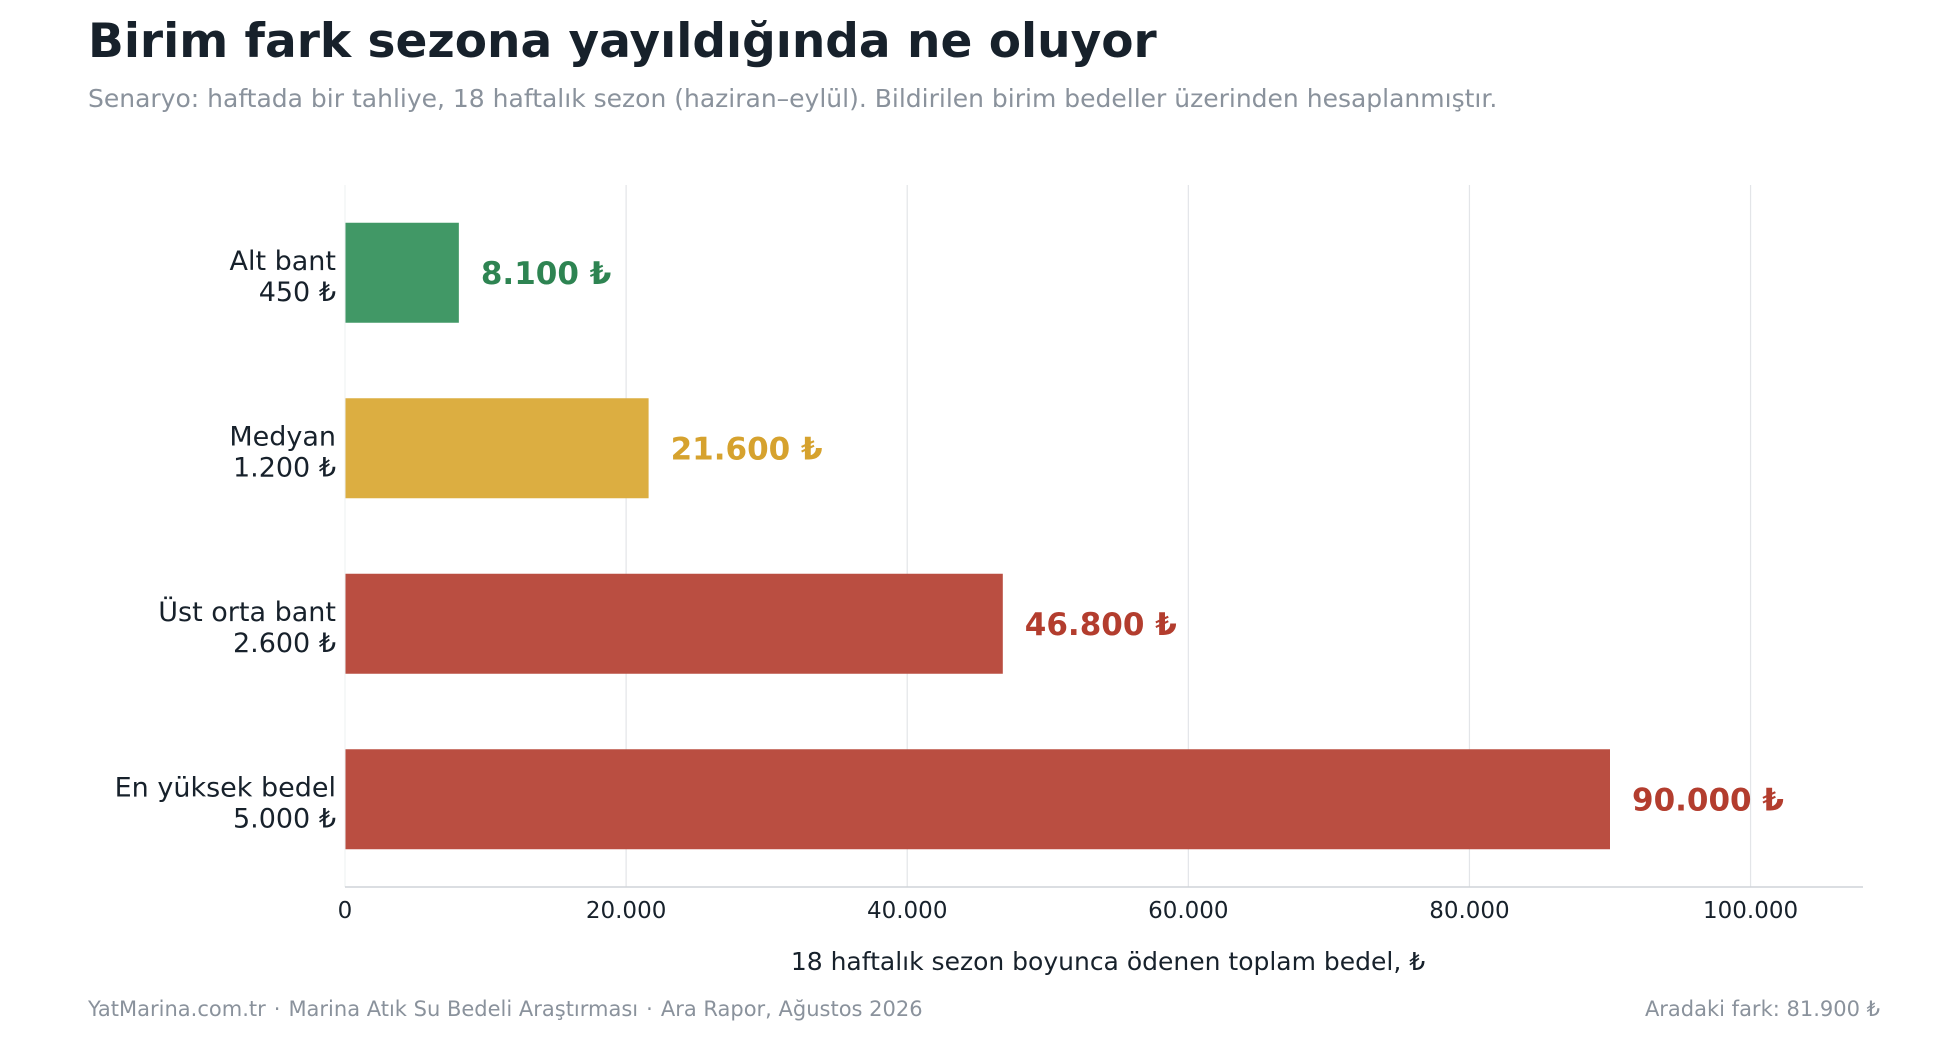 The width and height of the screenshot is (1955, 1054). I want to click on unit-price: 1.200 ₺, so click(284, 467).